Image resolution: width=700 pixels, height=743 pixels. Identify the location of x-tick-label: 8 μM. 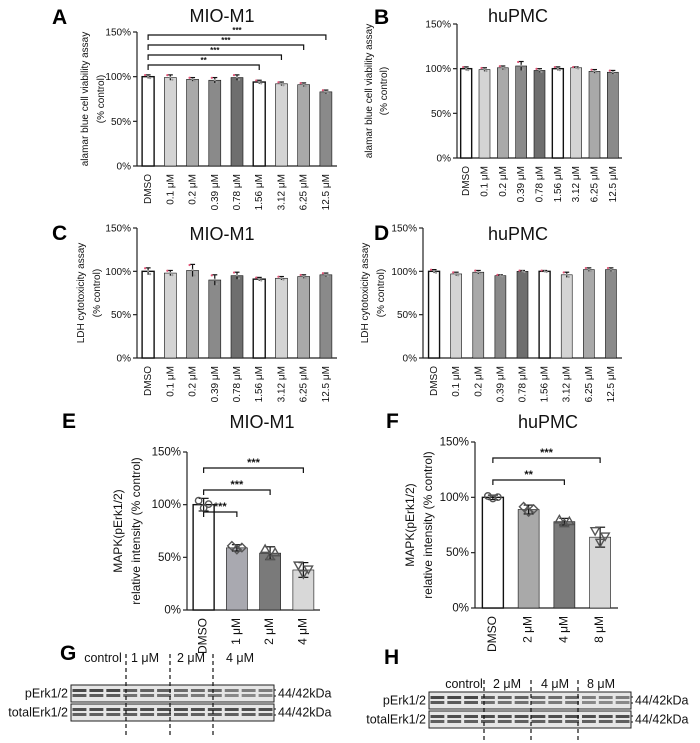
(599, 629).